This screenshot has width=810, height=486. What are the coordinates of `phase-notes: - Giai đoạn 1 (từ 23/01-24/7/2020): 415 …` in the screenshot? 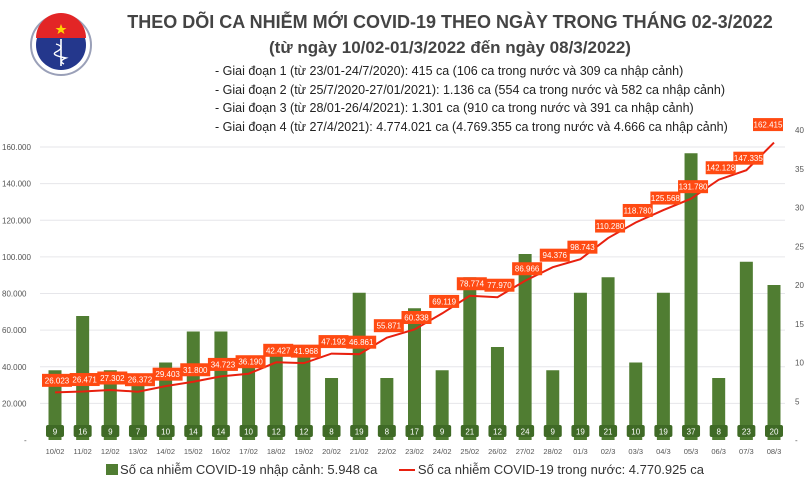 It's located at (471, 99).